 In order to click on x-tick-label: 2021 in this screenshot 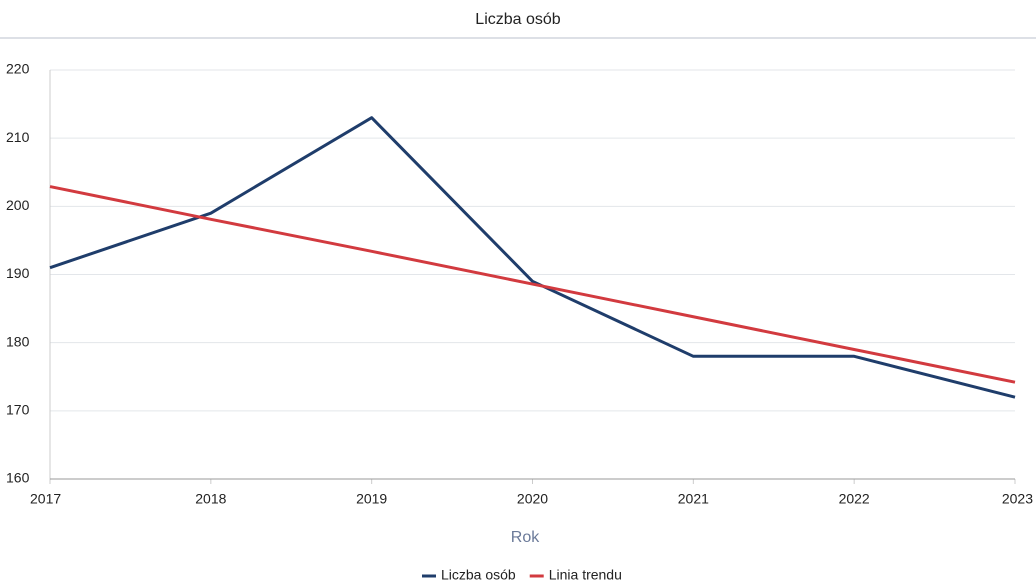, I will do `click(693, 499)`.